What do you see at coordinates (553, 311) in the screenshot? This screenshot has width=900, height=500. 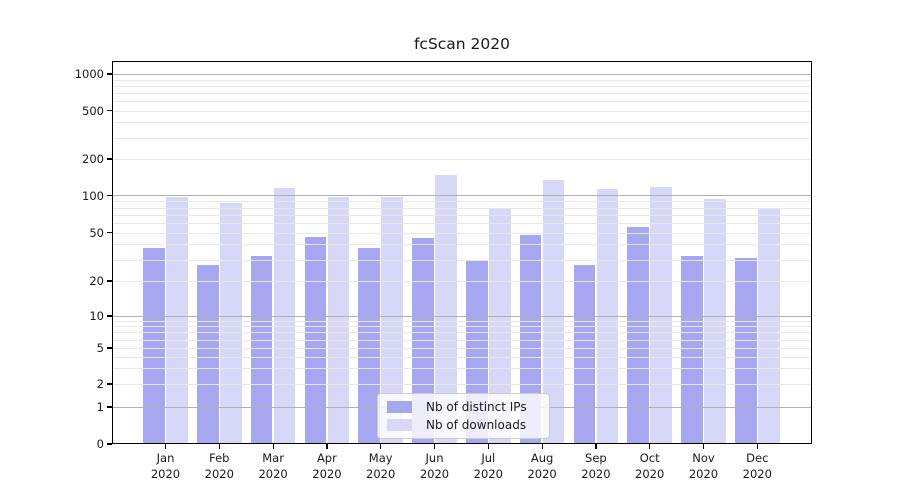 I see `bar-downloads-aug` at bounding box center [553, 311].